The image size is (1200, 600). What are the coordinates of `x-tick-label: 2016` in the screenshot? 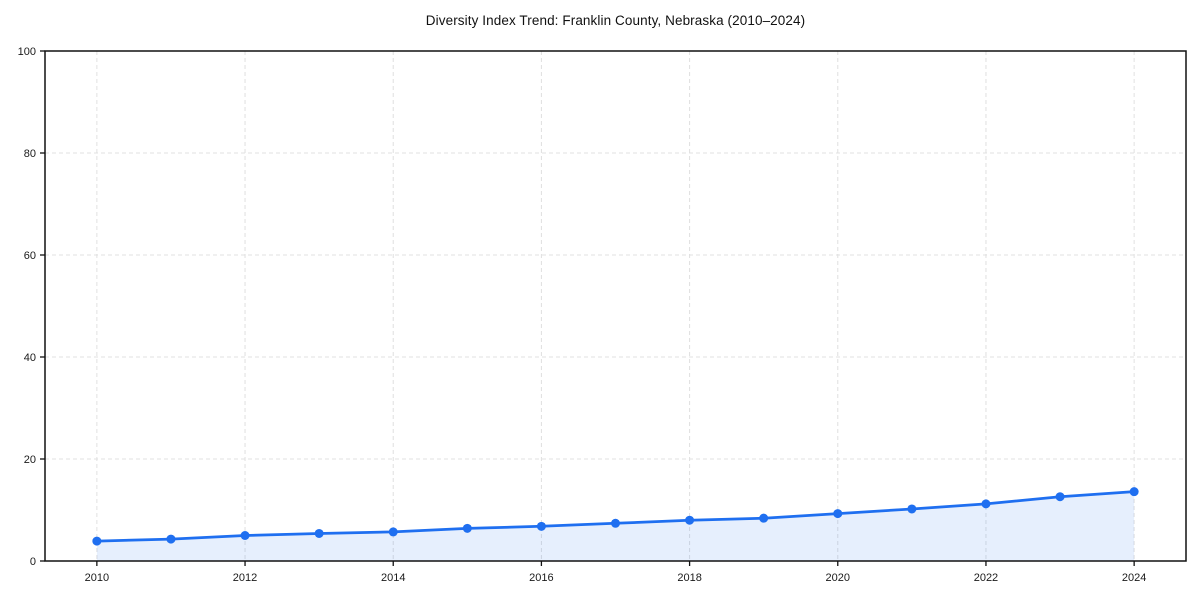 It's located at (541, 578).